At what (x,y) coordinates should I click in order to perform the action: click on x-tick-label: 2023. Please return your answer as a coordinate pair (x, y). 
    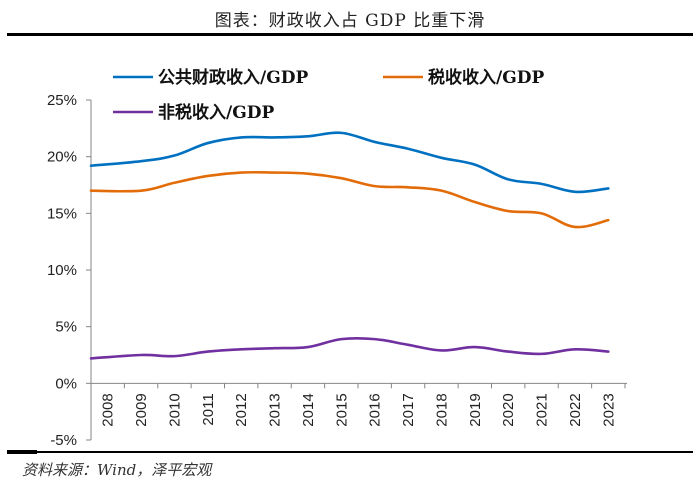
    Looking at the image, I should click on (608, 409).